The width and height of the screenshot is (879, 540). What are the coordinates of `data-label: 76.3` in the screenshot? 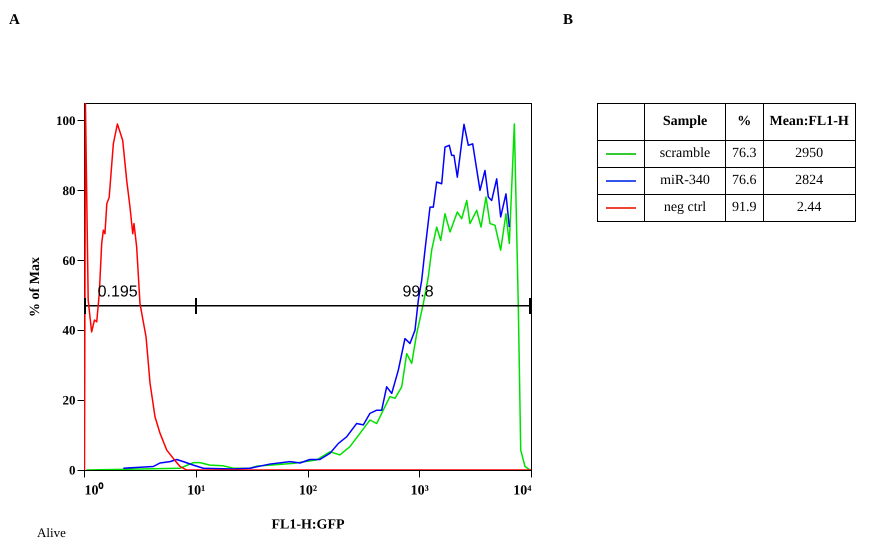 It's located at (744, 154).